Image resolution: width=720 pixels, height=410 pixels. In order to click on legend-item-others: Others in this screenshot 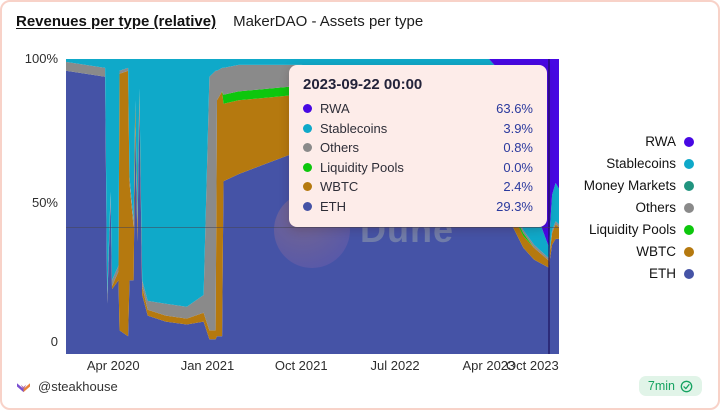, I will do `click(664, 207)`.